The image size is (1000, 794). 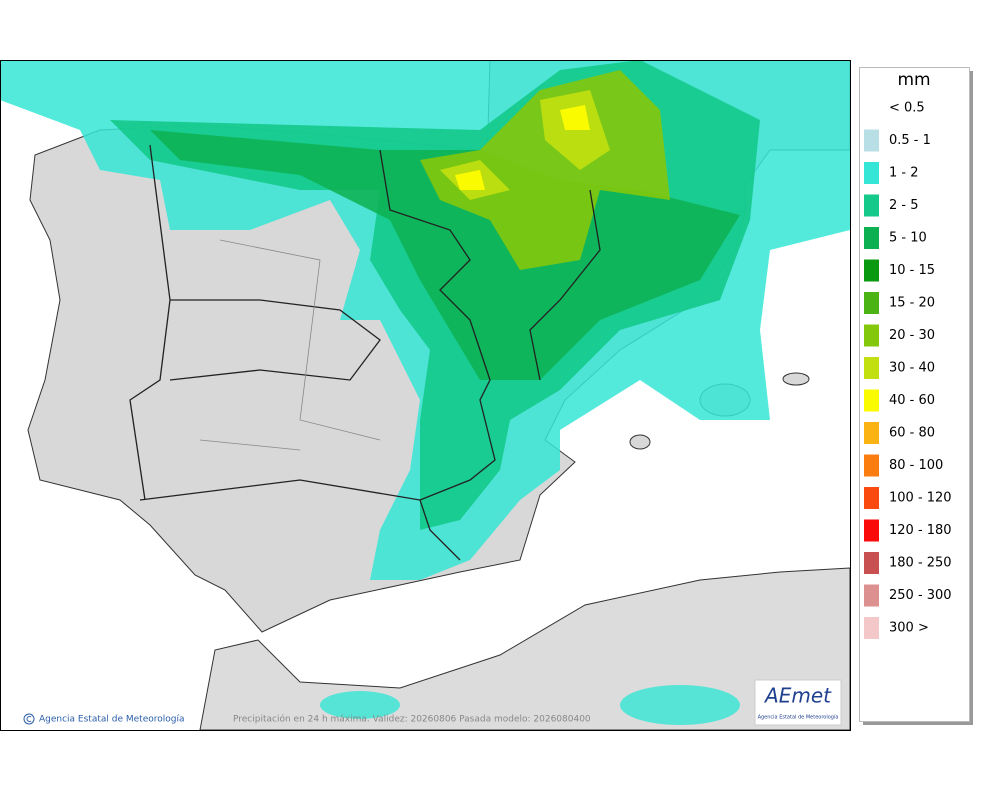 I want to click on copyright-icon, so click(x=29, y=719).